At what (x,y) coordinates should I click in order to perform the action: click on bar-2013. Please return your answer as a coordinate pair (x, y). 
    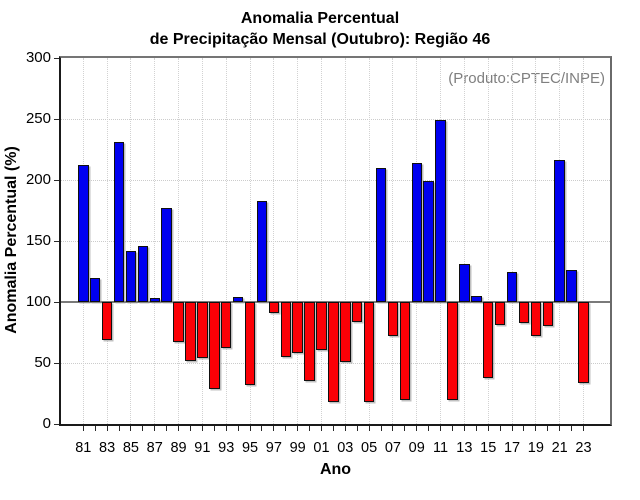
    Looking at the image, I should click on (464, 283).